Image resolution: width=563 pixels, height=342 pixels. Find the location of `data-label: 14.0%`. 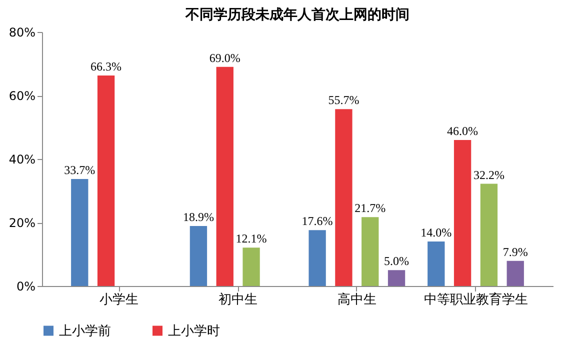

data-label: 14.0% is located at coordinates (436, 233).